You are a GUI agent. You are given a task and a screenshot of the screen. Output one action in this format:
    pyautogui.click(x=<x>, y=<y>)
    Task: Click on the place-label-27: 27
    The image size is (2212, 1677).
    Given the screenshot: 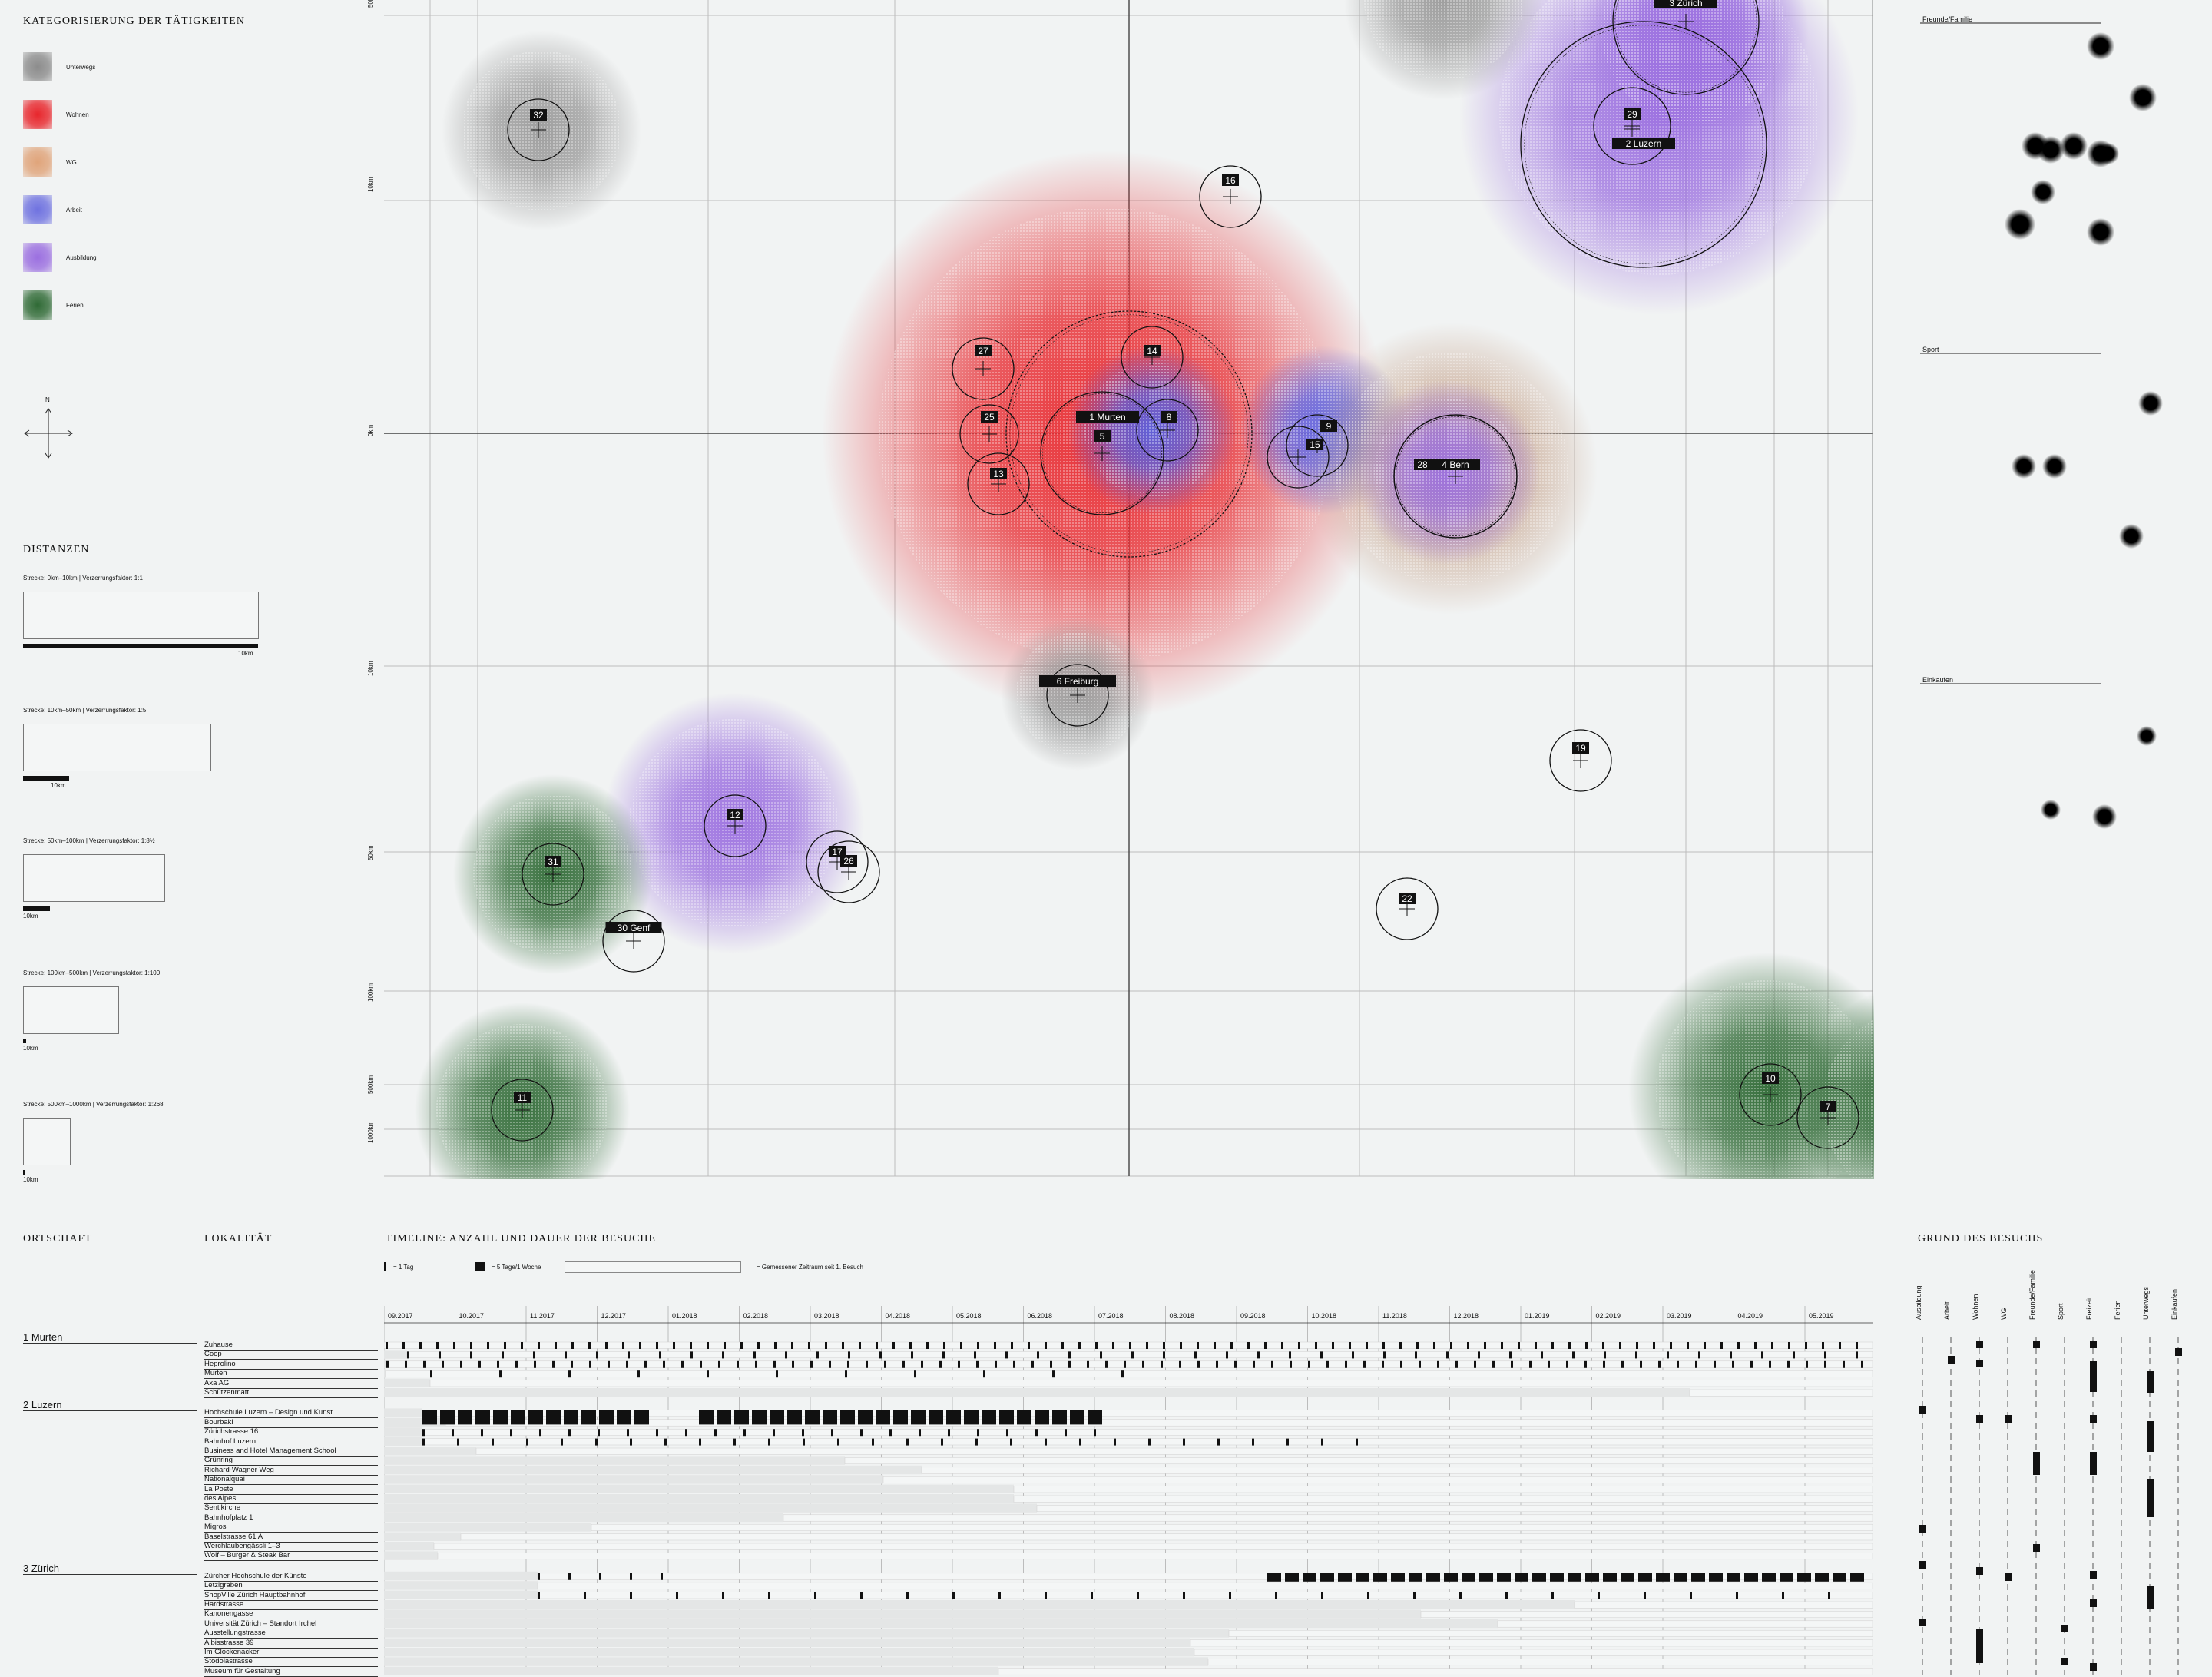 What is the action you would take?
    pyautogui.click(x=983, y=351)
    